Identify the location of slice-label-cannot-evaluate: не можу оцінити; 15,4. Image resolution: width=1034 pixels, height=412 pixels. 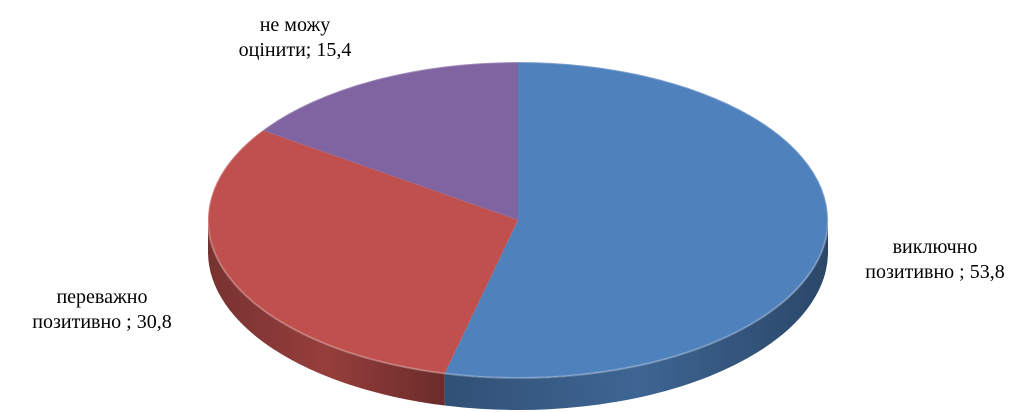
(295, 38).